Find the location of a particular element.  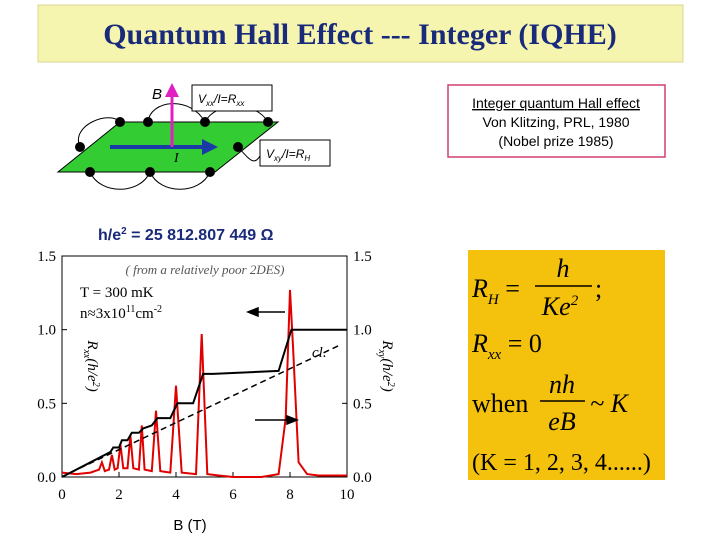

b-label: B is located at coordinates (157, 94).